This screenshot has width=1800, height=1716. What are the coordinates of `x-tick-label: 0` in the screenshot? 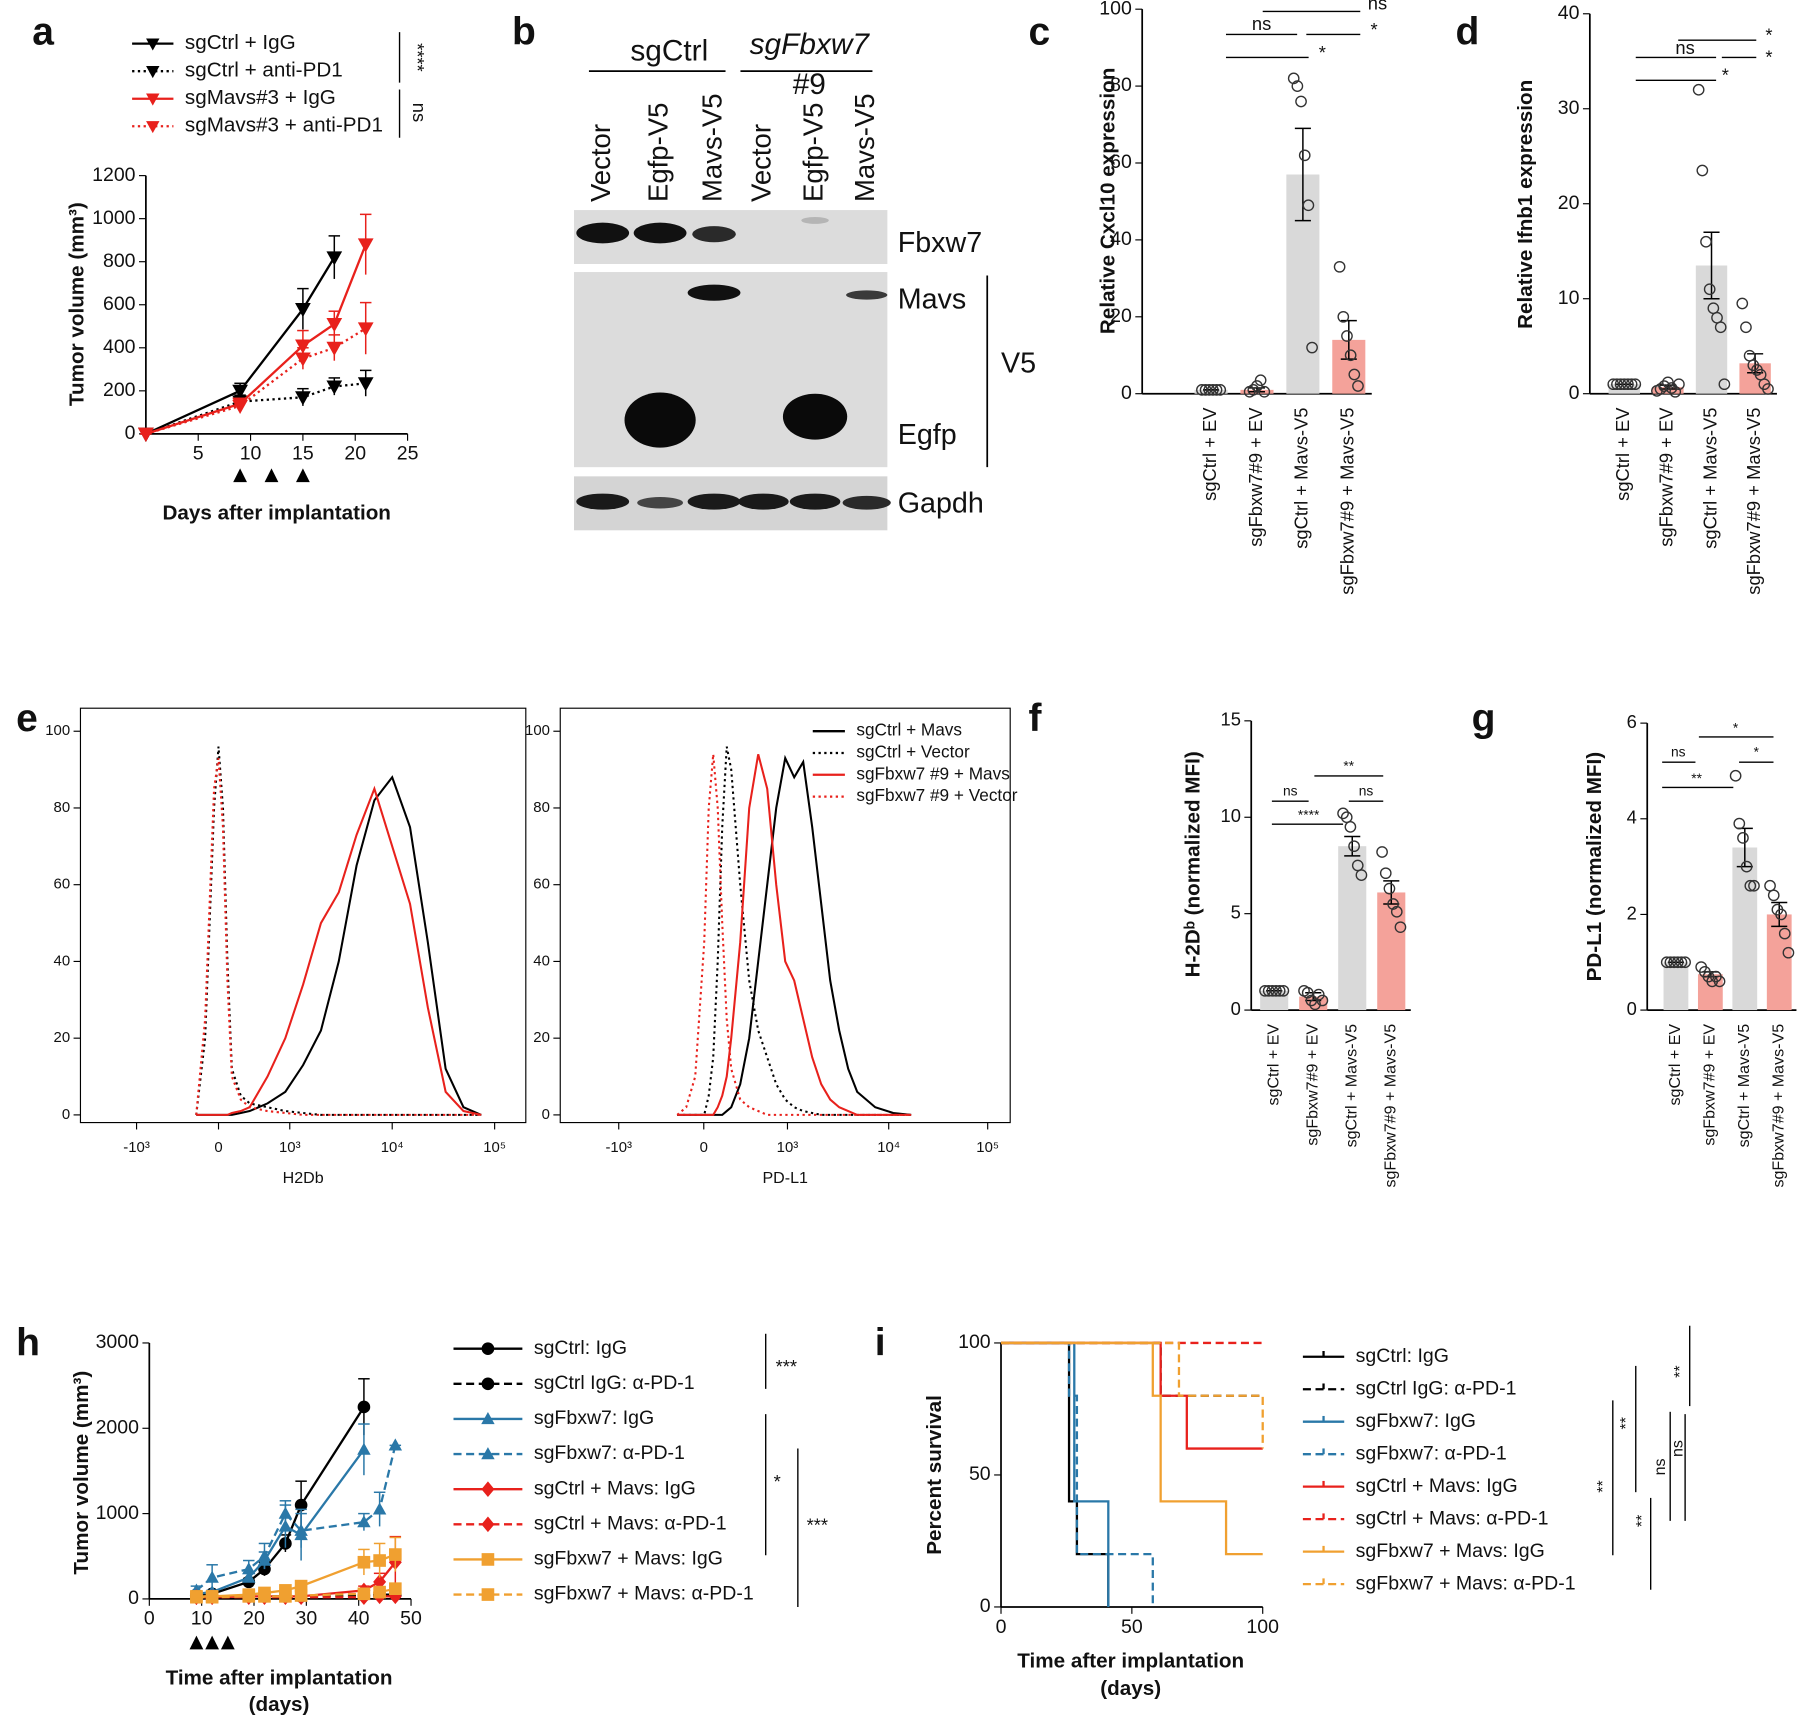 It's located at (1001, 1627).